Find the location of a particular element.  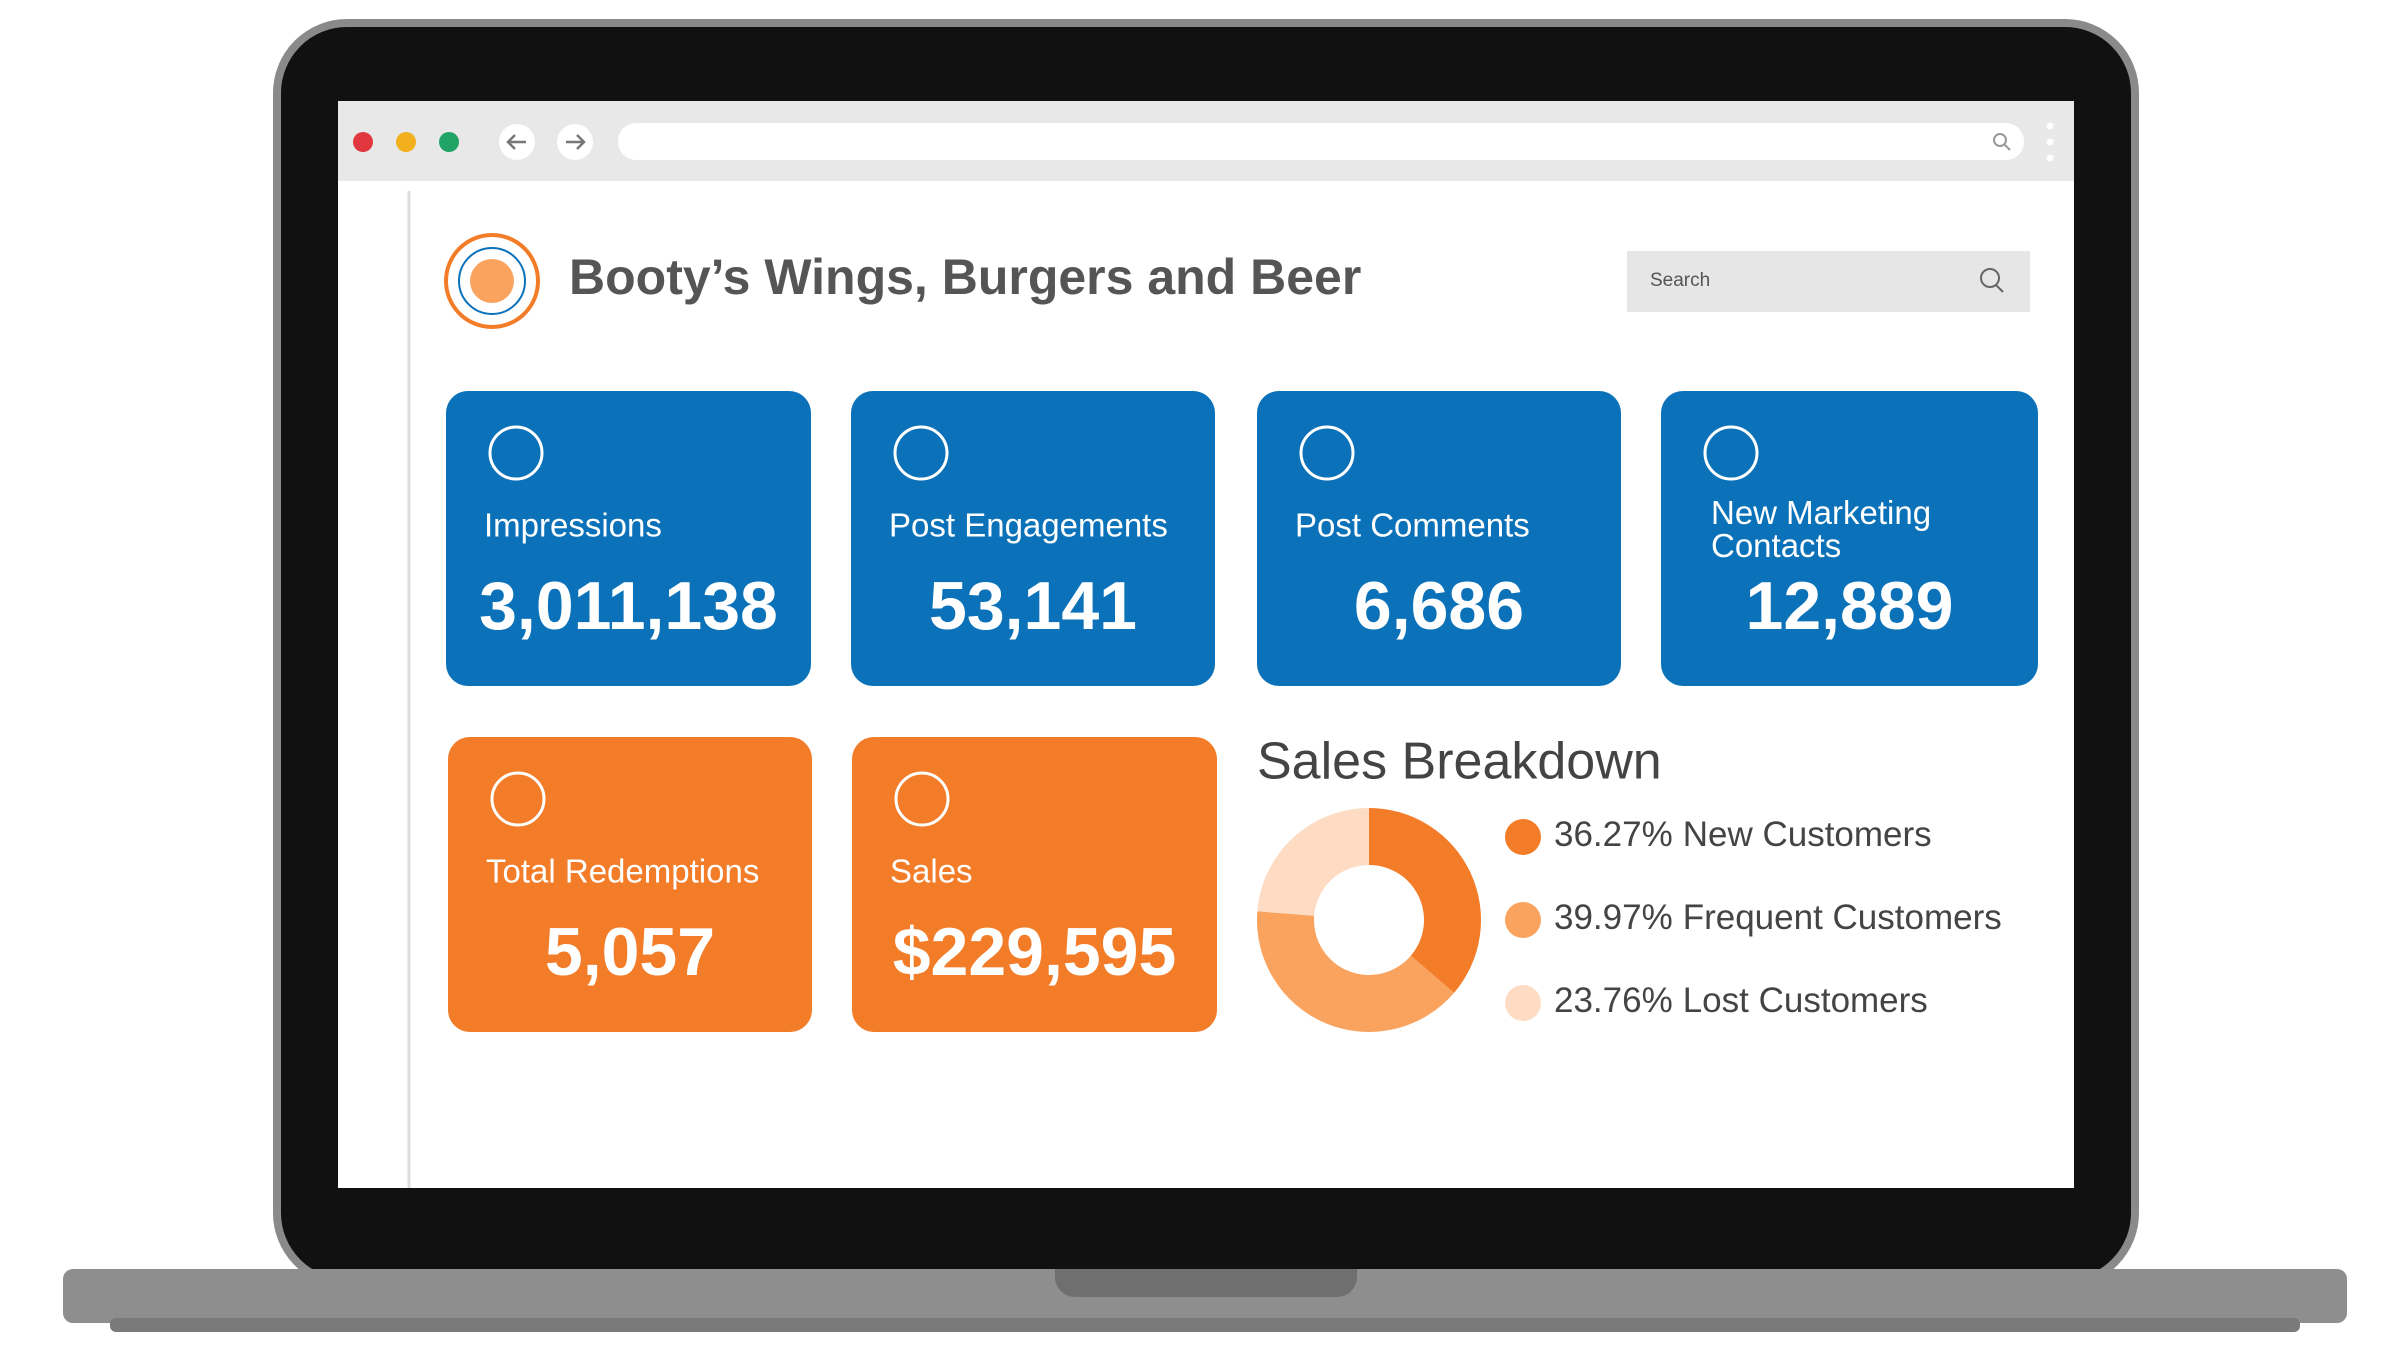

window-maximize is located at coordinates (449, 142).